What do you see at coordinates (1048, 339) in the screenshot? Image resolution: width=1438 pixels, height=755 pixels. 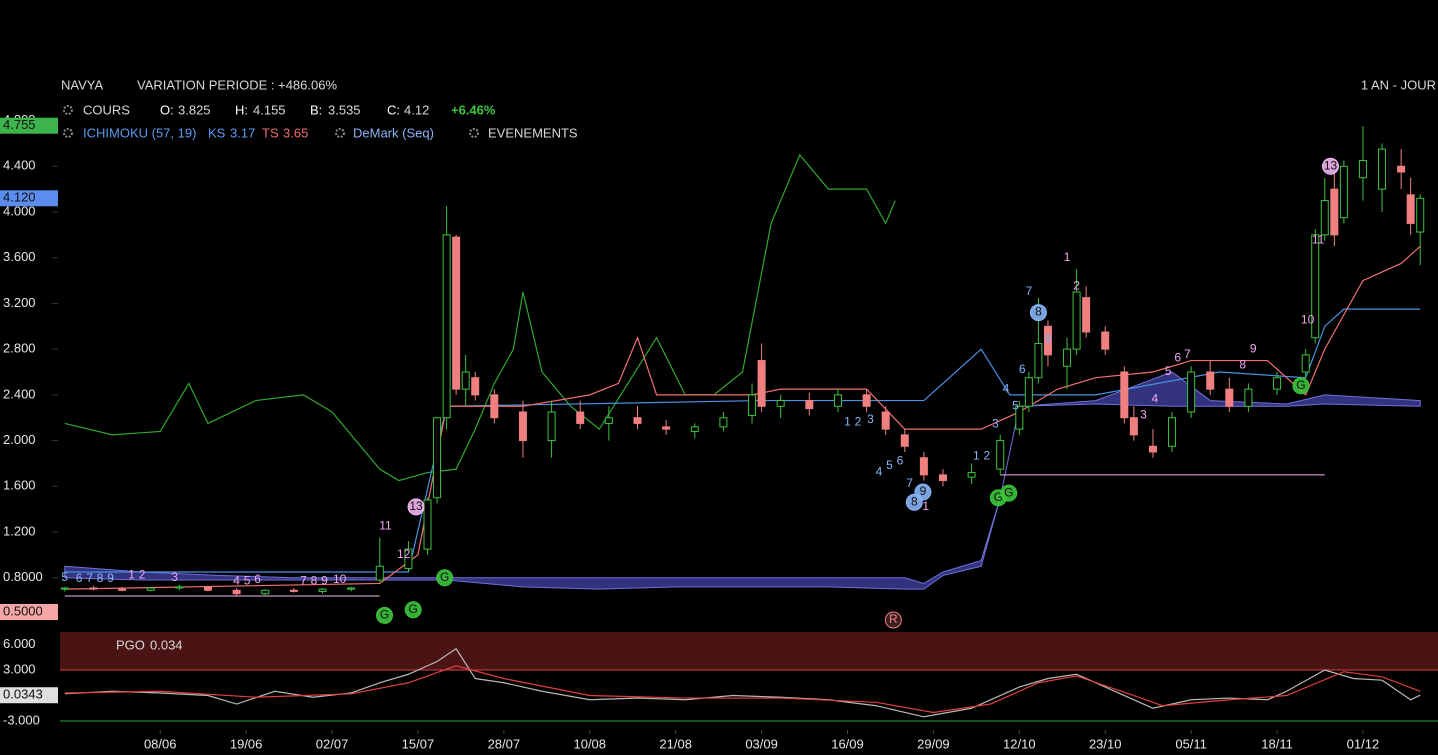 I see `demark-label: 9` at bounding box center [1048, 339].